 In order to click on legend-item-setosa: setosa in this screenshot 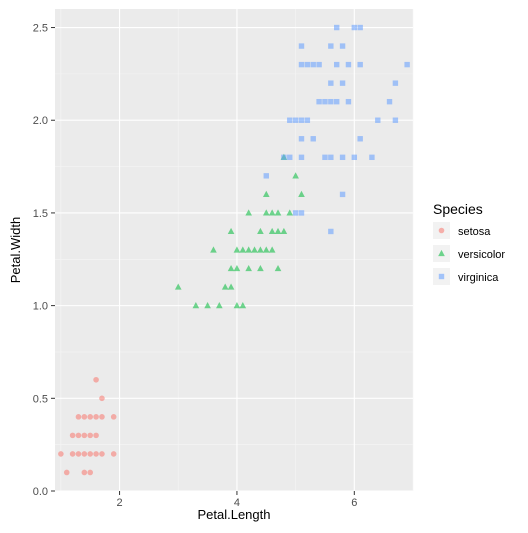, I will do `click(462, 230)`.